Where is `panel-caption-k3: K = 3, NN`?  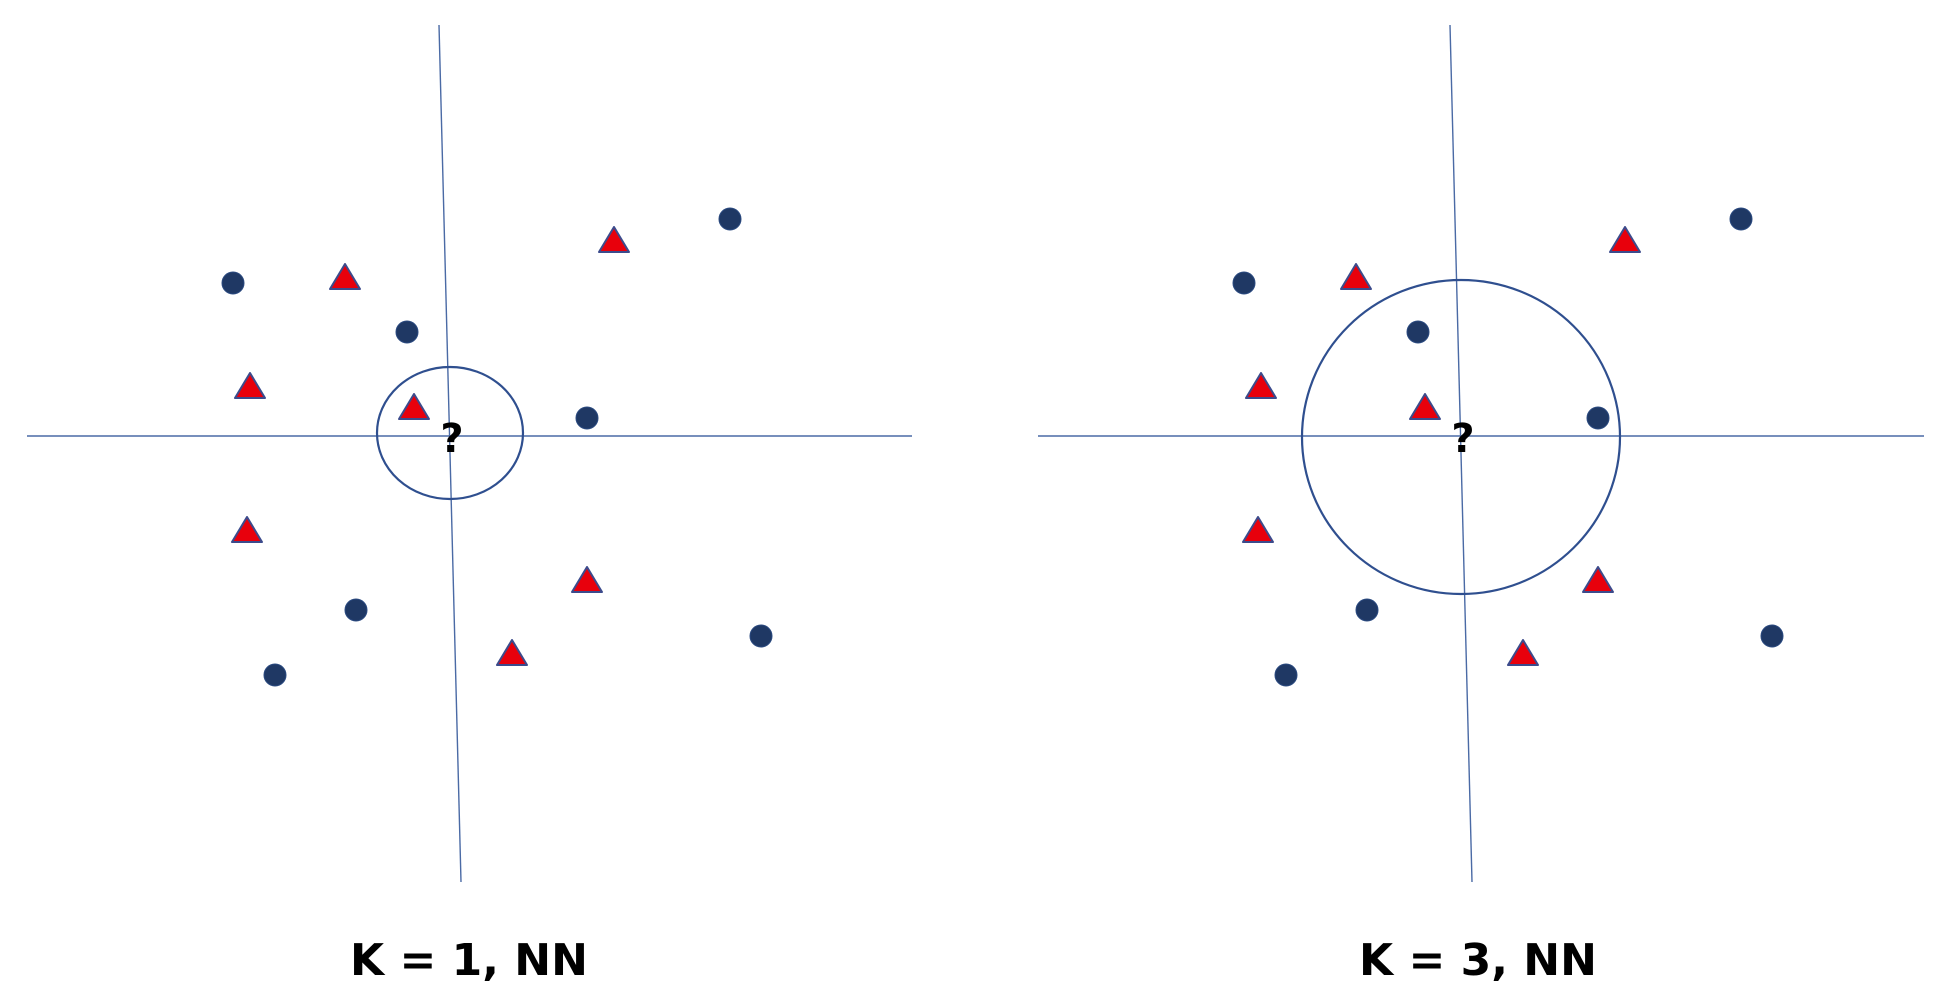 panel-caption-k3: K = 3, NN is located at coordinates (1478, 960).